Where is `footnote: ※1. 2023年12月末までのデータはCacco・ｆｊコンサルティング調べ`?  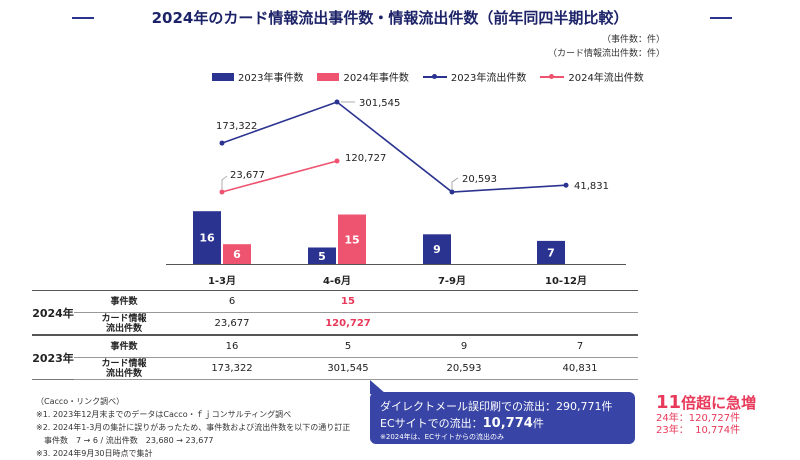
footnote: ※1. 2023年12月末までのデータはCacco・ｆｊコンサルティング調べ is located at coordinates (164, 414).